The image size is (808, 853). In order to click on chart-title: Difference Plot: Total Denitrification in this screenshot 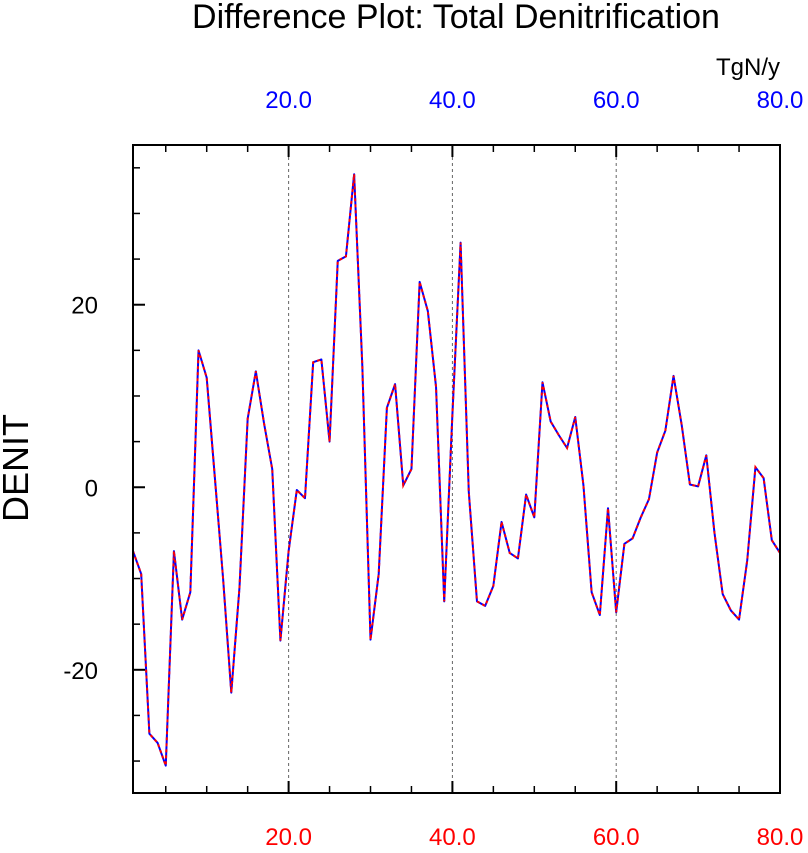, I will do `click(456, 18)`.